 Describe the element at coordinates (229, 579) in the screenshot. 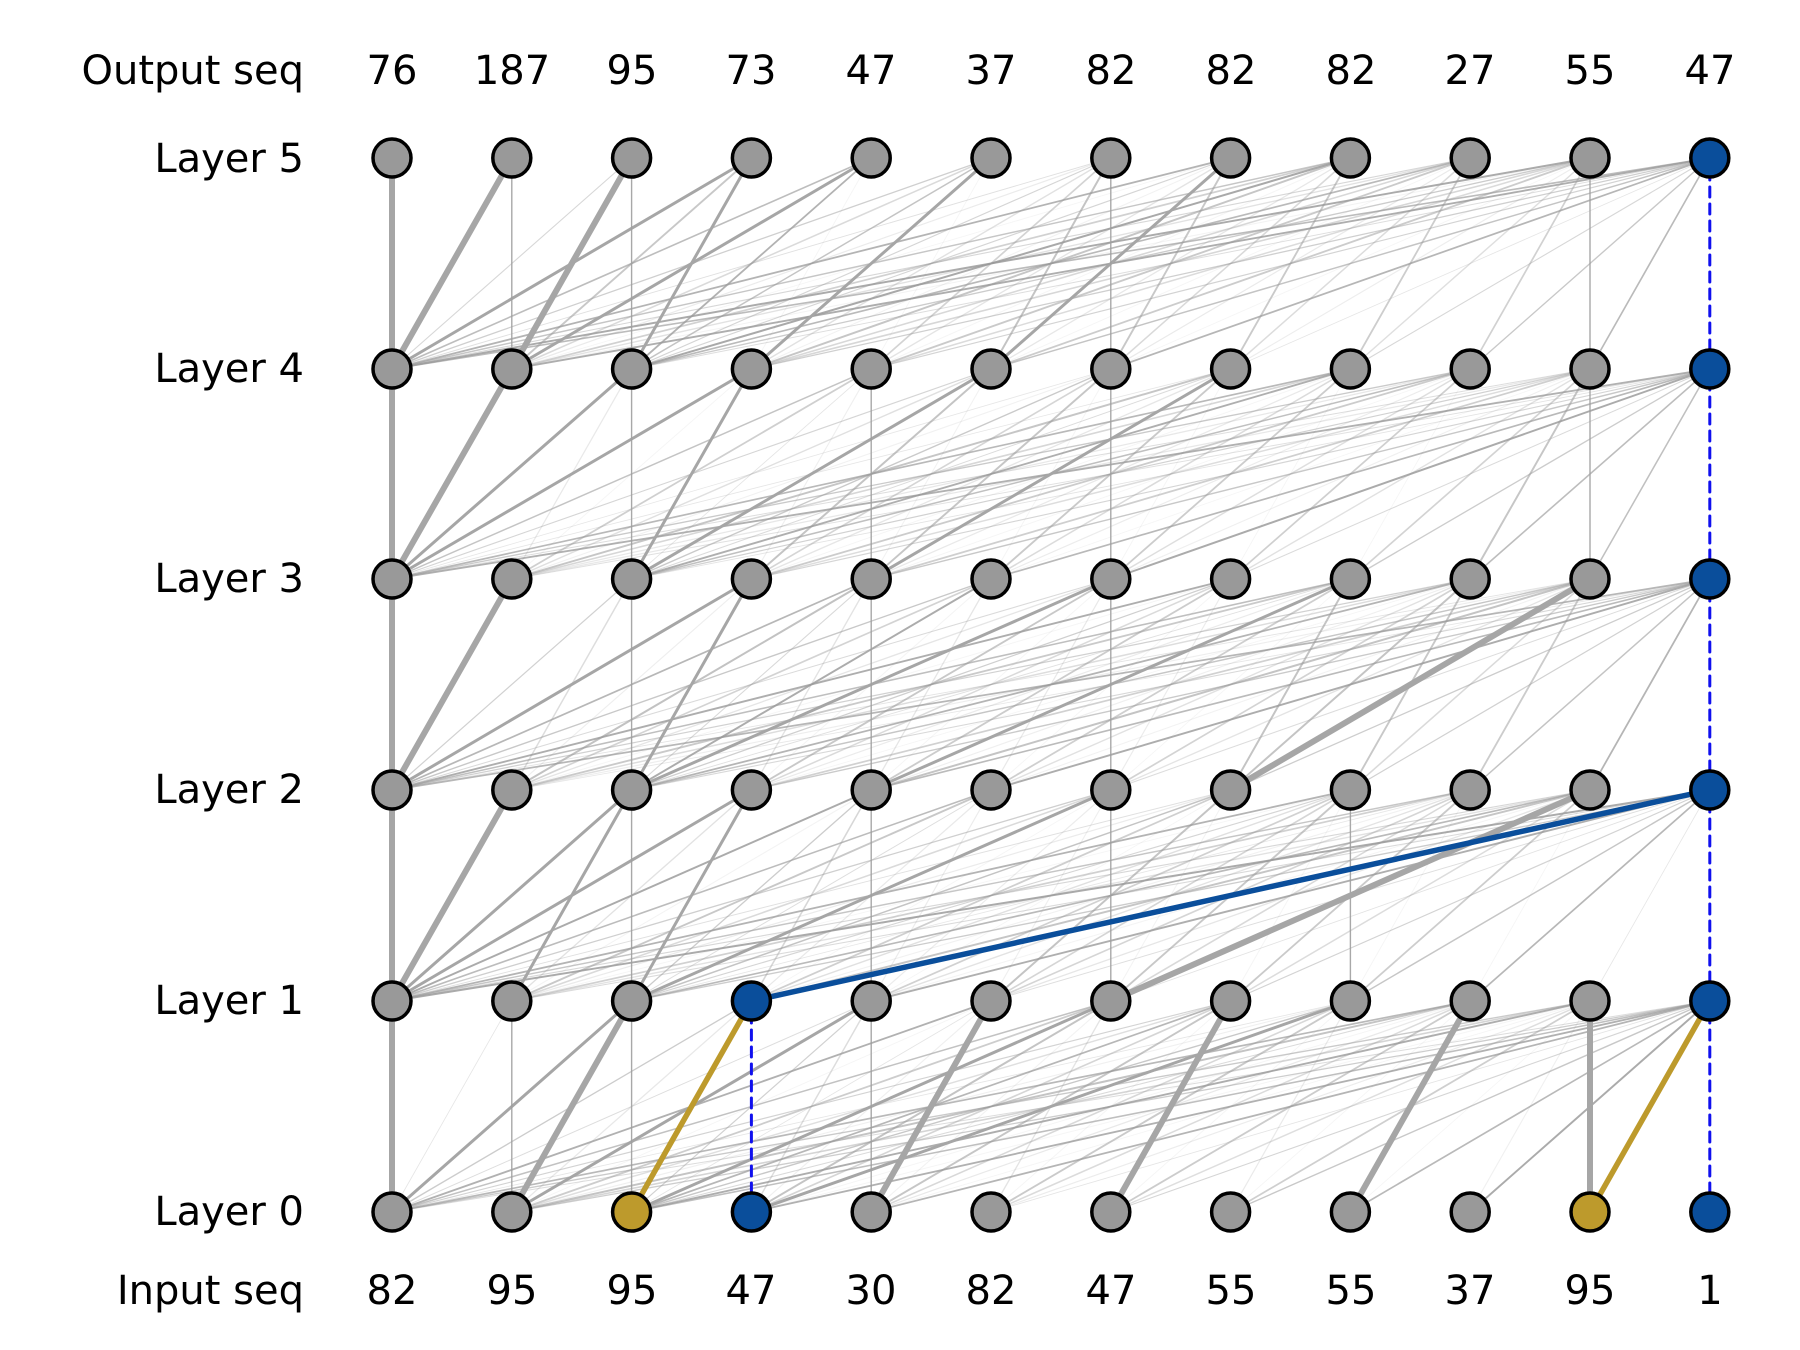

I see `layer-3-label: Layer 3` at that location.